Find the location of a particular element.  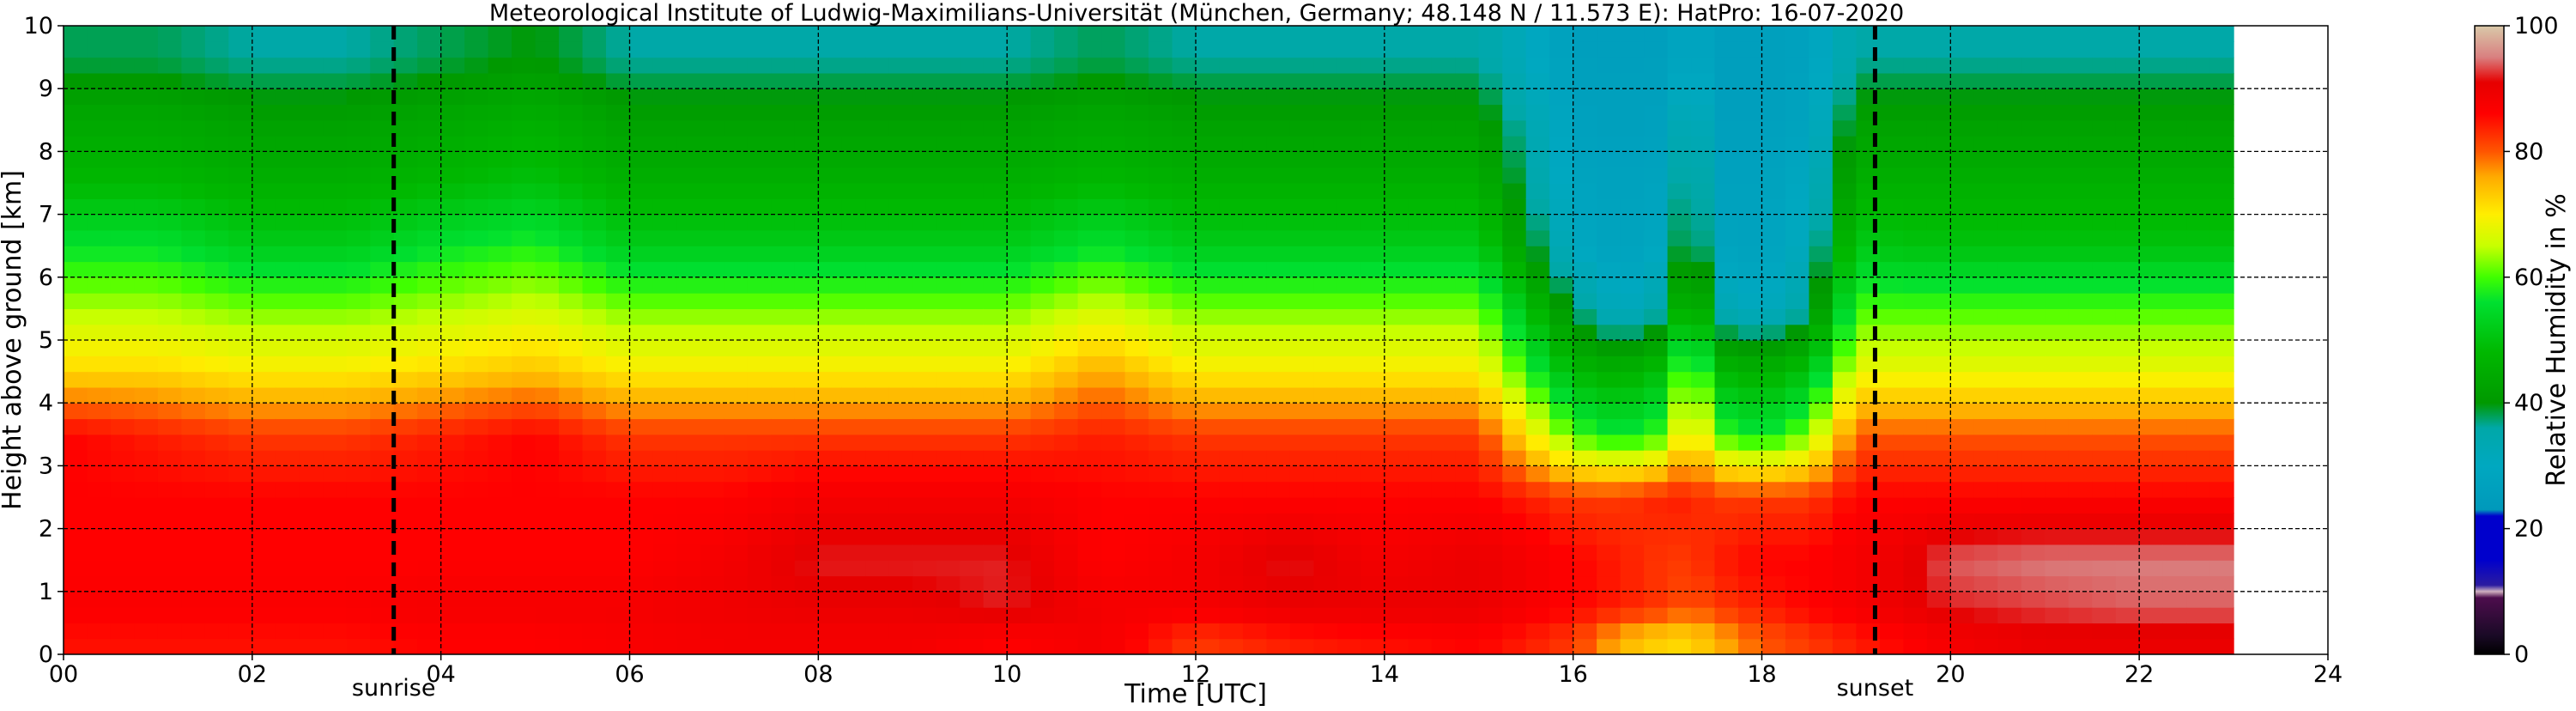

x-tick-label: 24 is located at coordinates (2328, 674).